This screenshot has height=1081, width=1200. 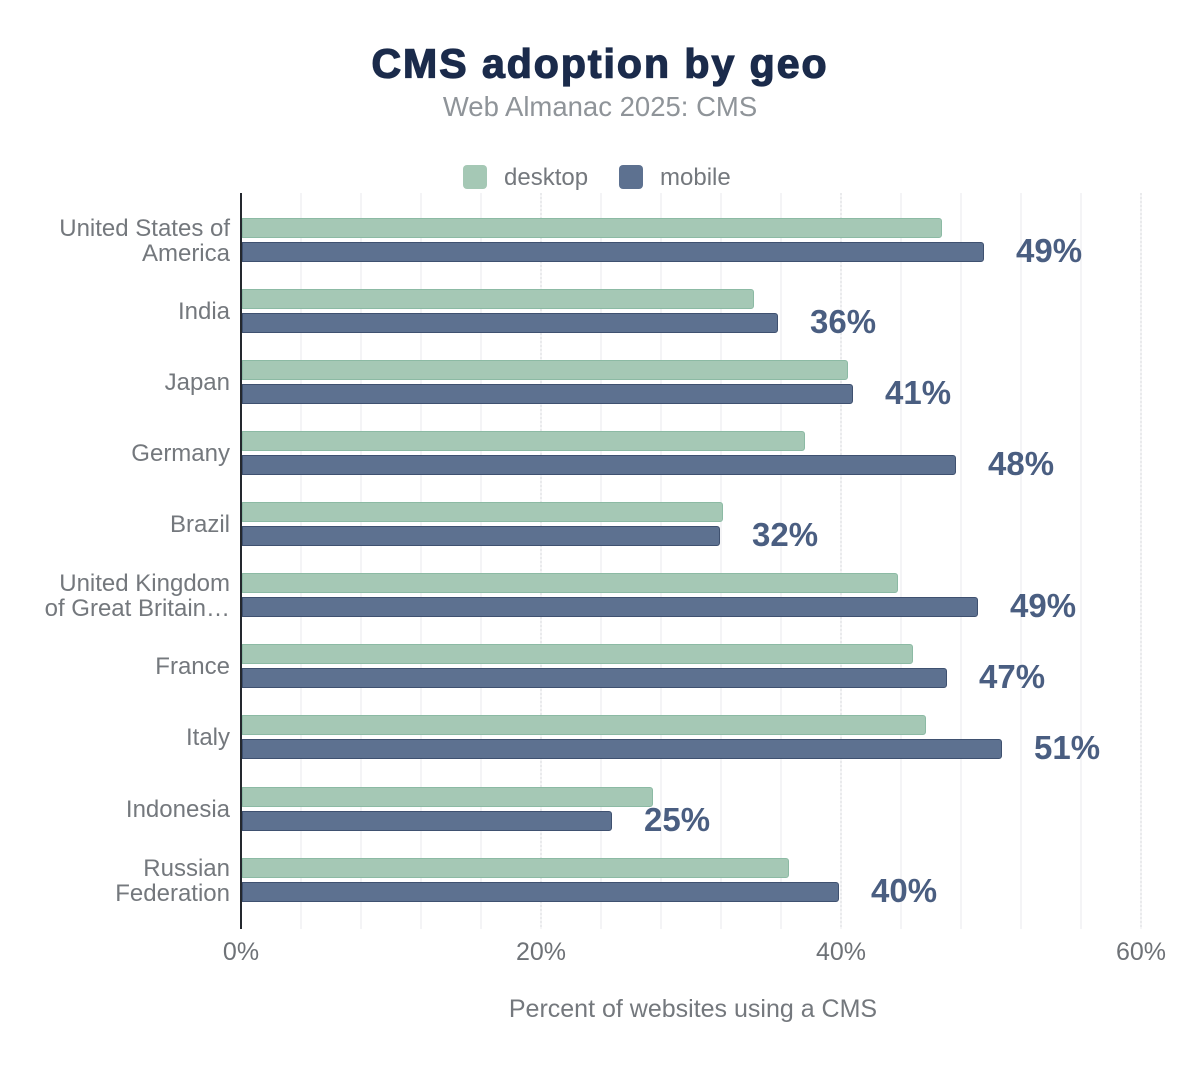 What do you see at coordinates (695, 177) in the screenshot?
I see `svg-text: mobile` at bounding box center [695, 177].